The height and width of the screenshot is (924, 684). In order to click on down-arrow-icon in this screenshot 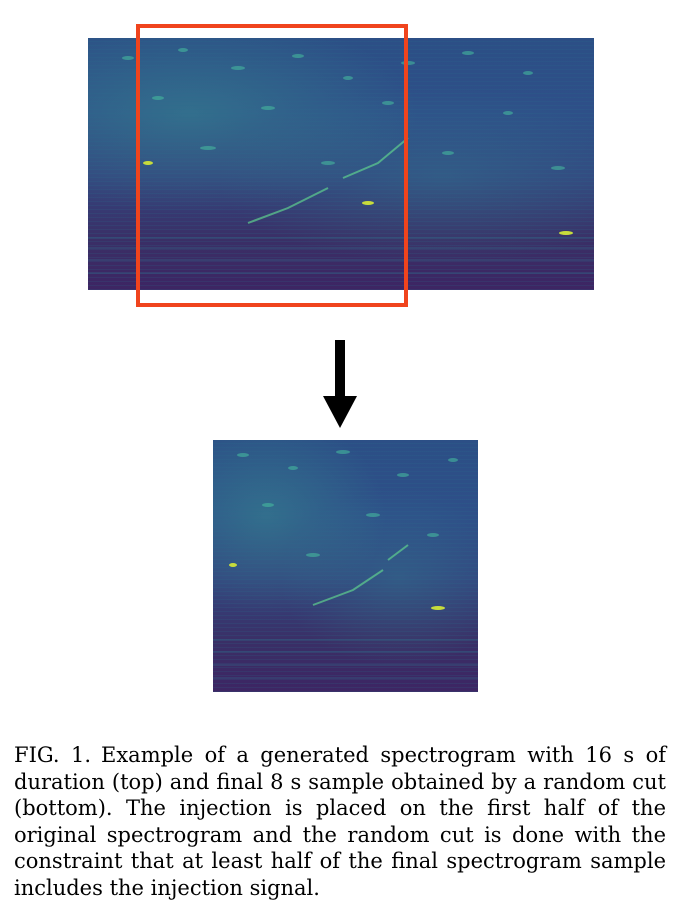, I will do `click(340, 384)`.